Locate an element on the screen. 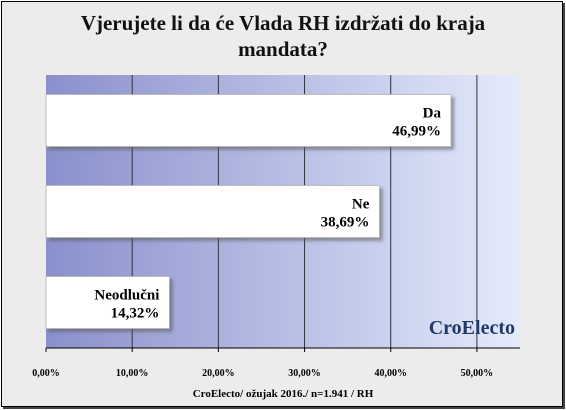 This screenshot has width=566, height=410. x-tick-label-1: 10,00% is located at coordinates (132, 373).